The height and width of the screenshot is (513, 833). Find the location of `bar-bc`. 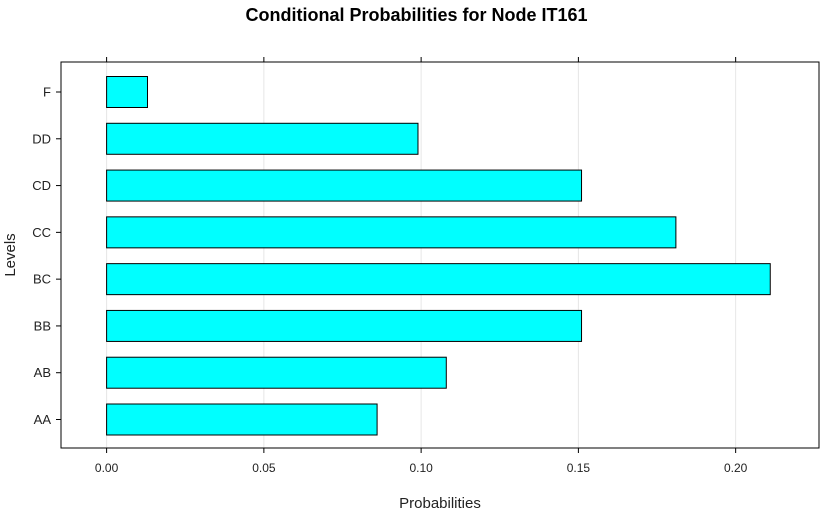

bar-bc is located at coordinates (438, 279).